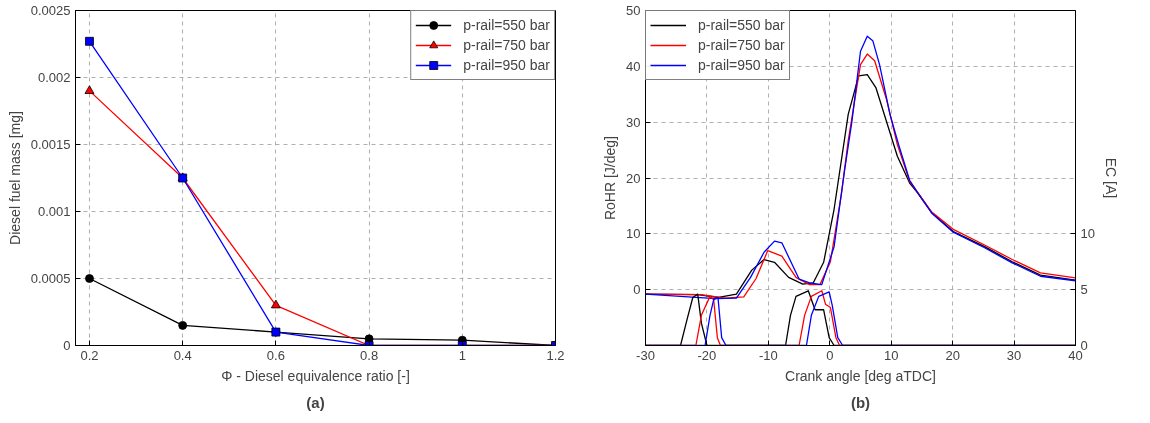 The width and height of the screenshot is (1150, 423). What do you see at coordinates (182, 355) in the screenshot?
I see `x-tick-label: 0.4` at bounding box center [182, 355].